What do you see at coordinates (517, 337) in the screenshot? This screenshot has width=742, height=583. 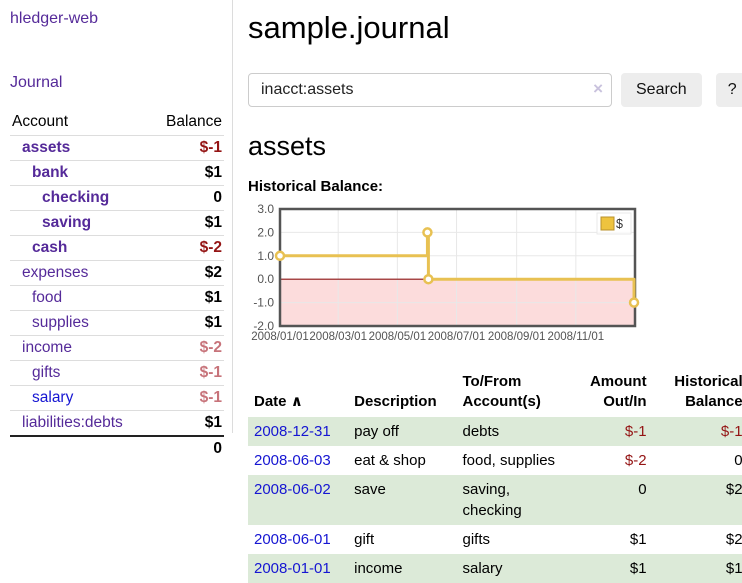 I see `svg-text: 2008/09/01` at bounding box center [517, 337].